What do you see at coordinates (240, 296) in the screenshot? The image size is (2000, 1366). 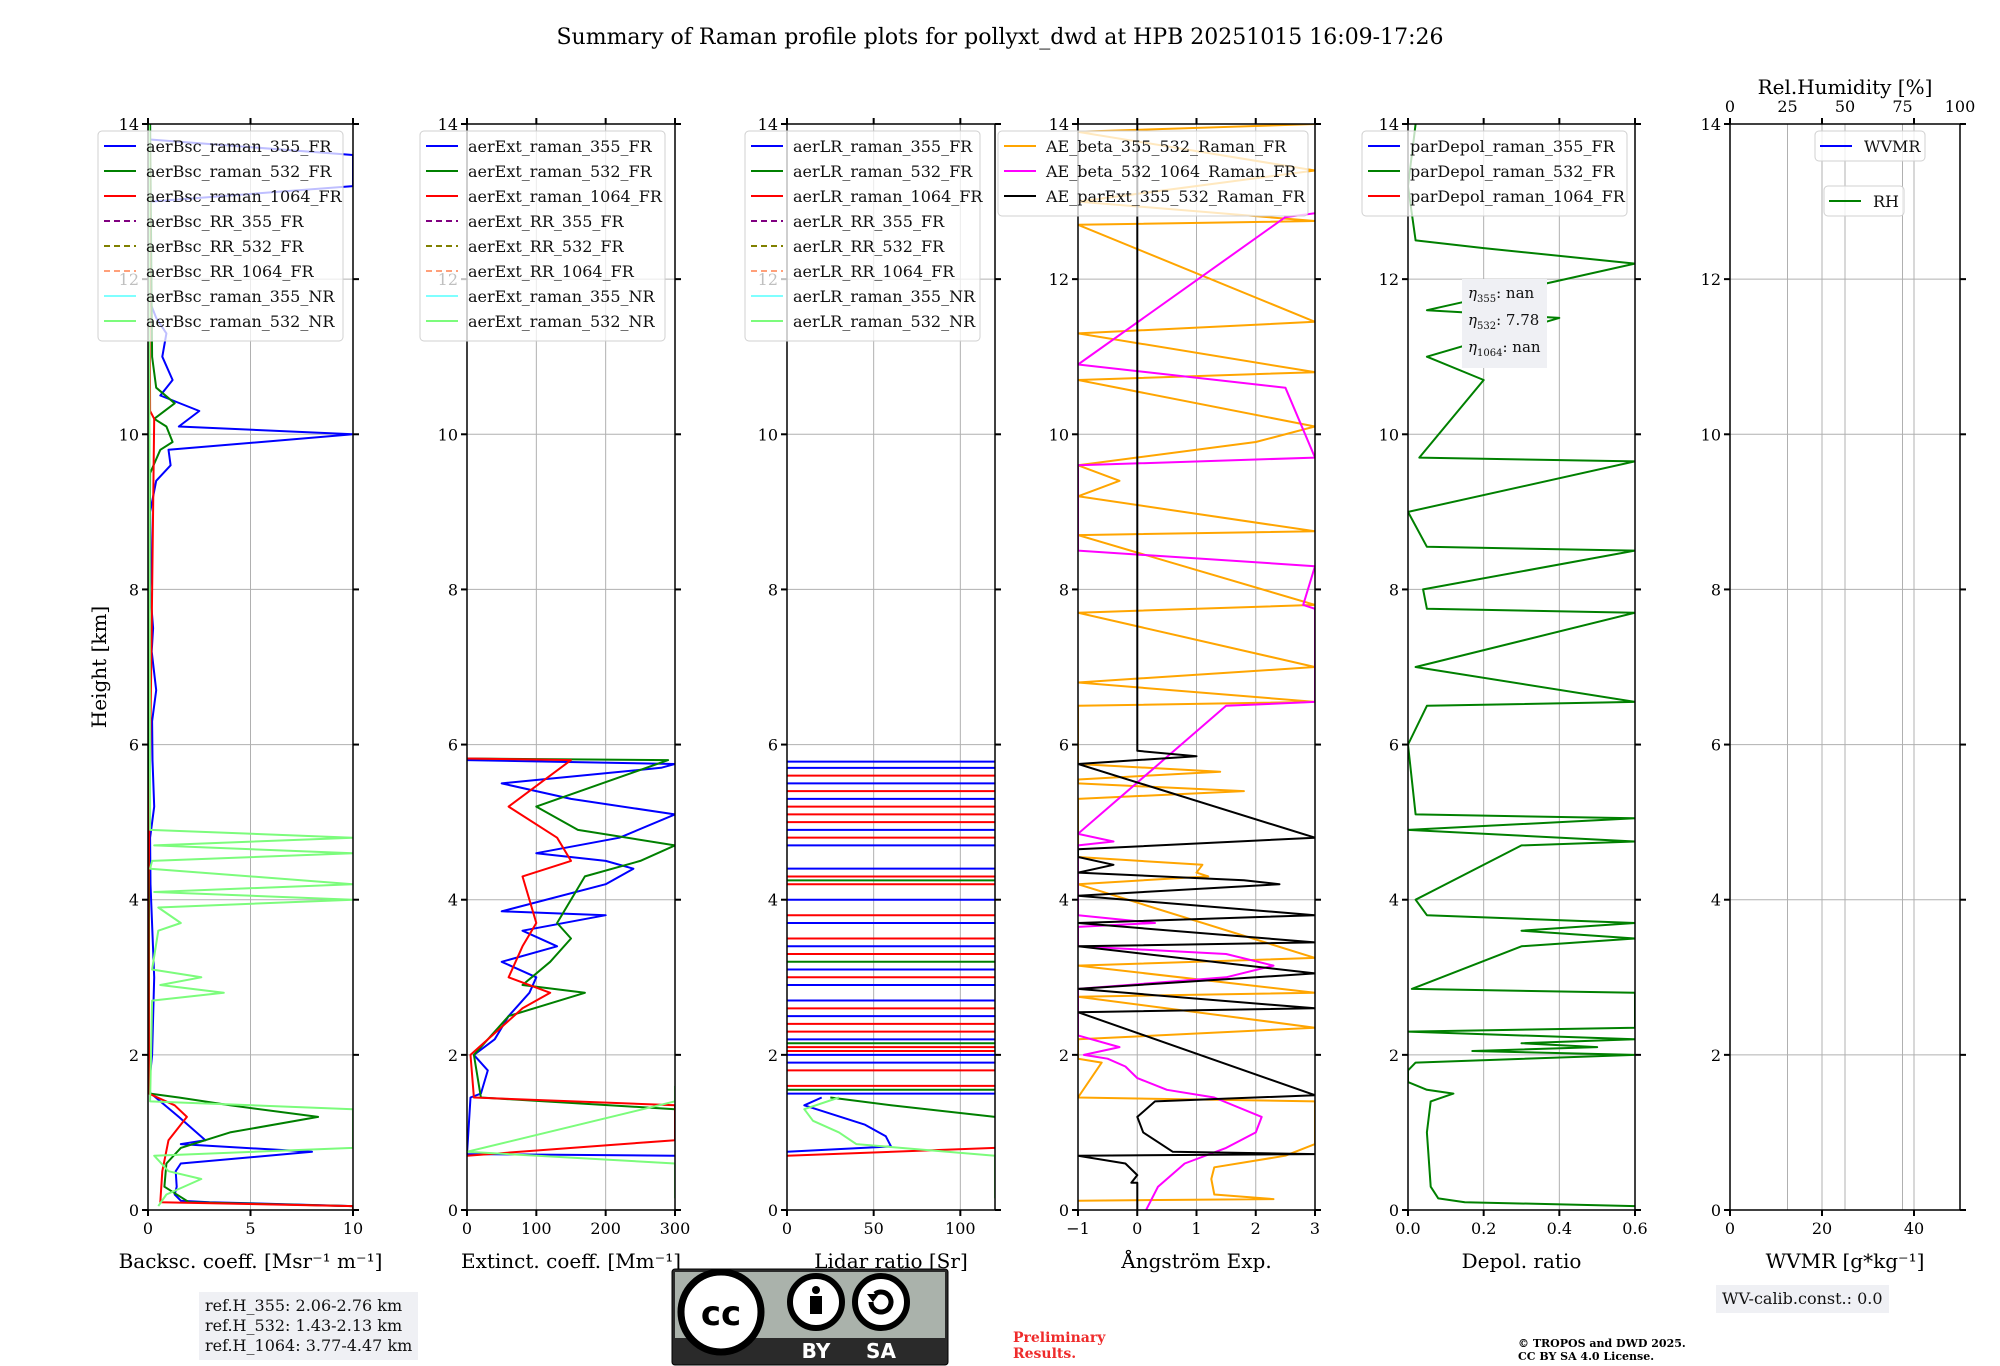 I see `legend-label: aerBsc_raman_355_NR` at bounding box center [240, 296].